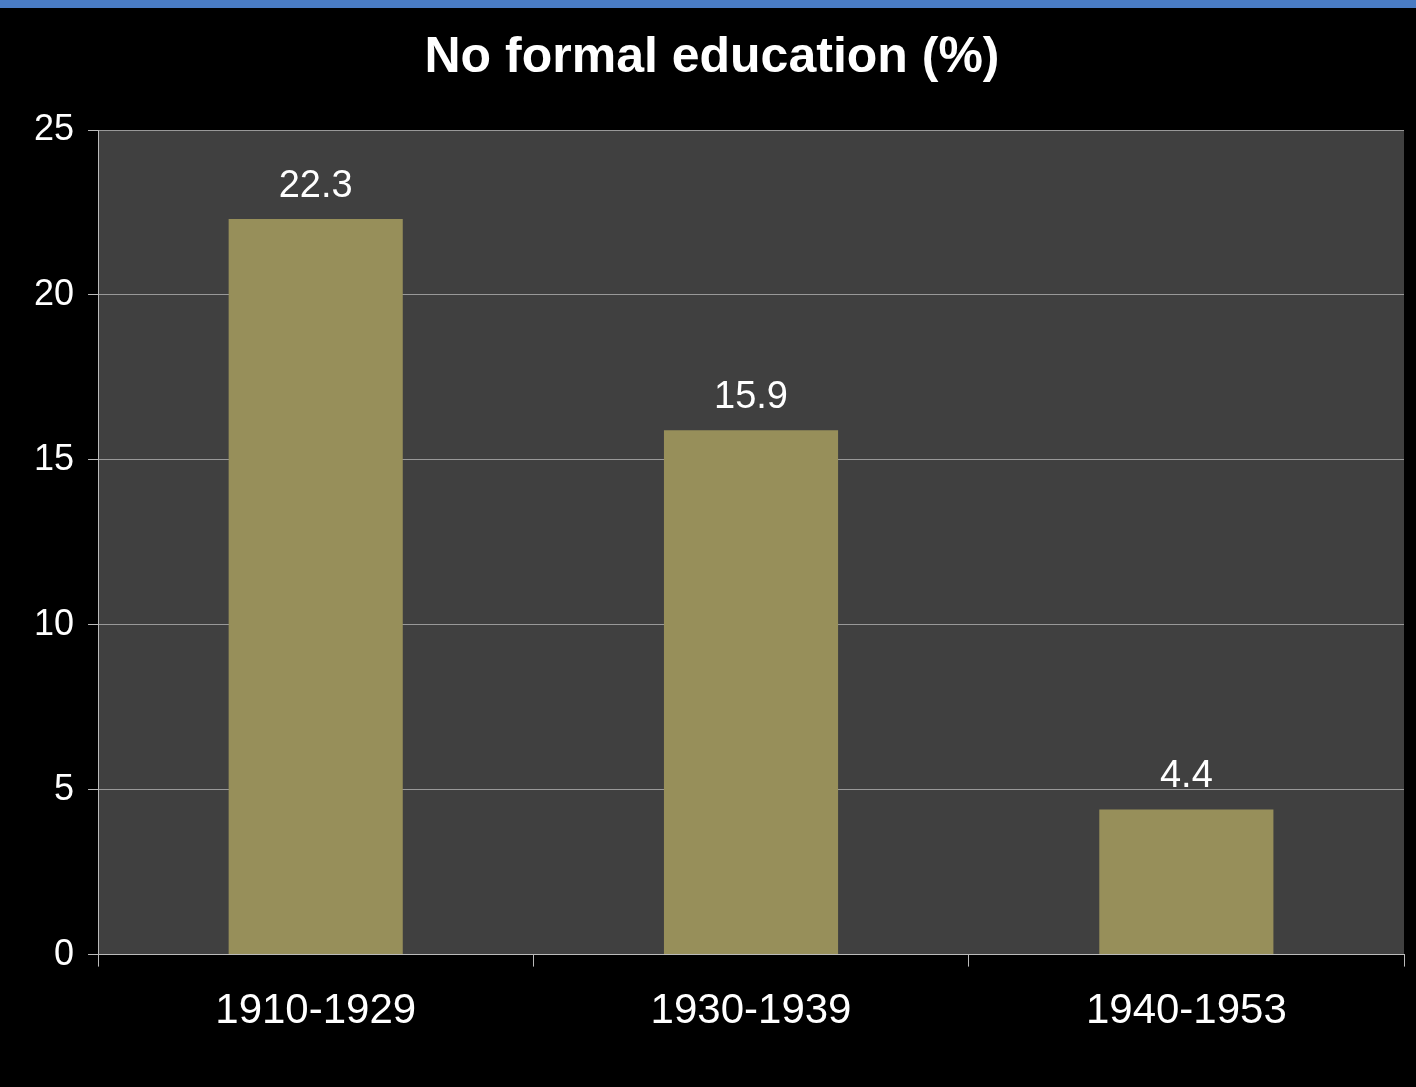  What do you see at coordinates (54, 622) in the screenshot?
I see `y-tick-label: 10` at bounding box center [54, 622].